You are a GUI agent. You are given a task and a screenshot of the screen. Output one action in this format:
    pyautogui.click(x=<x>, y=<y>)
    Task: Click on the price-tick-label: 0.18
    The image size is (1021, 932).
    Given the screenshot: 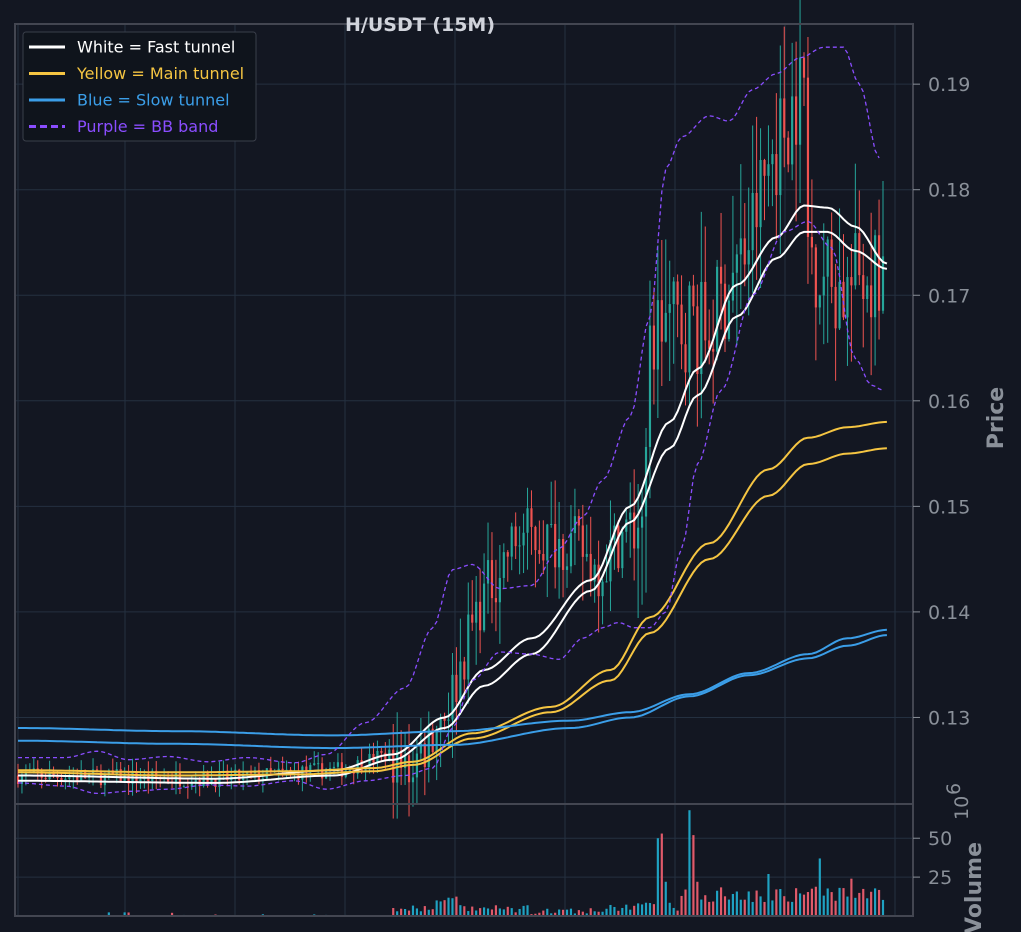 What is the action you would take?
    pyautogui.click(x=949, y=191)
    